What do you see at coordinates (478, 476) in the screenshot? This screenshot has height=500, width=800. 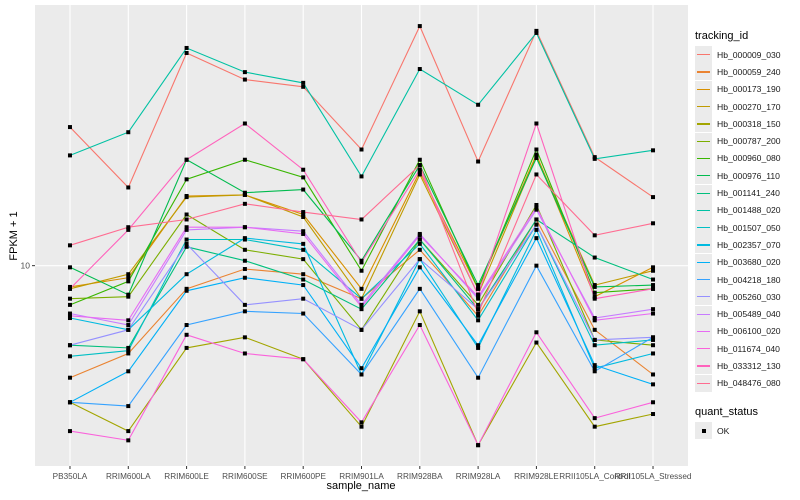 I see `x-tick-label: RRIM928LA` at bounding box center [478, 476].